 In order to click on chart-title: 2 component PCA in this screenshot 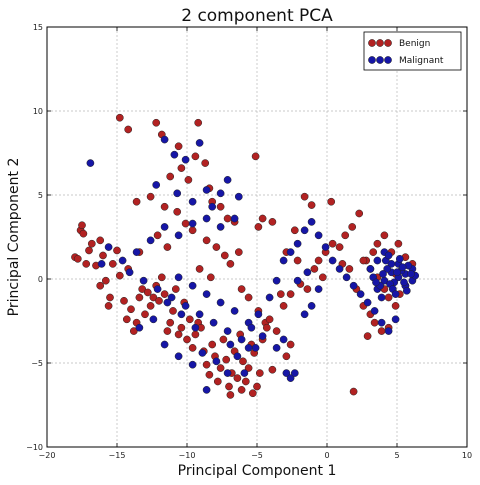, I will do `click(257, 16)`.